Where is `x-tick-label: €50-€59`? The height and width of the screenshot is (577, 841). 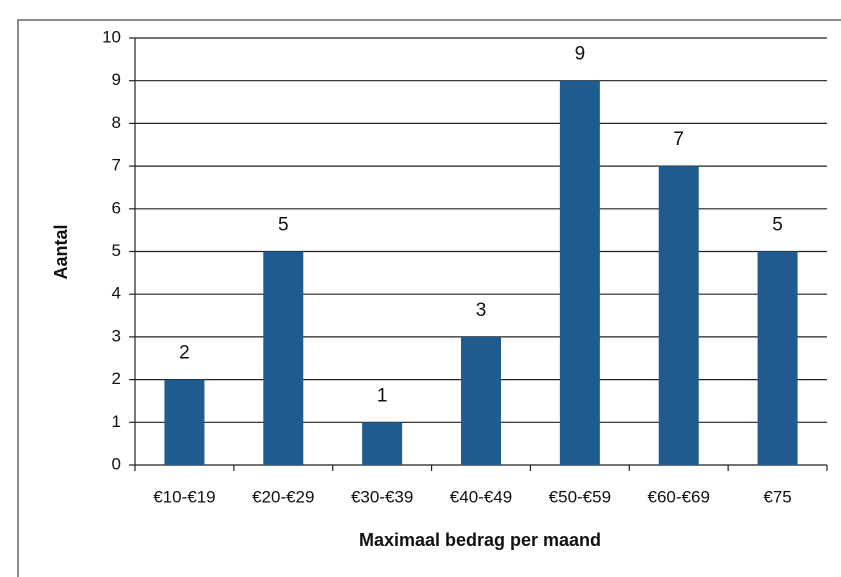
x-tick-label: €50-€59 is located at coordinates (580, 496).